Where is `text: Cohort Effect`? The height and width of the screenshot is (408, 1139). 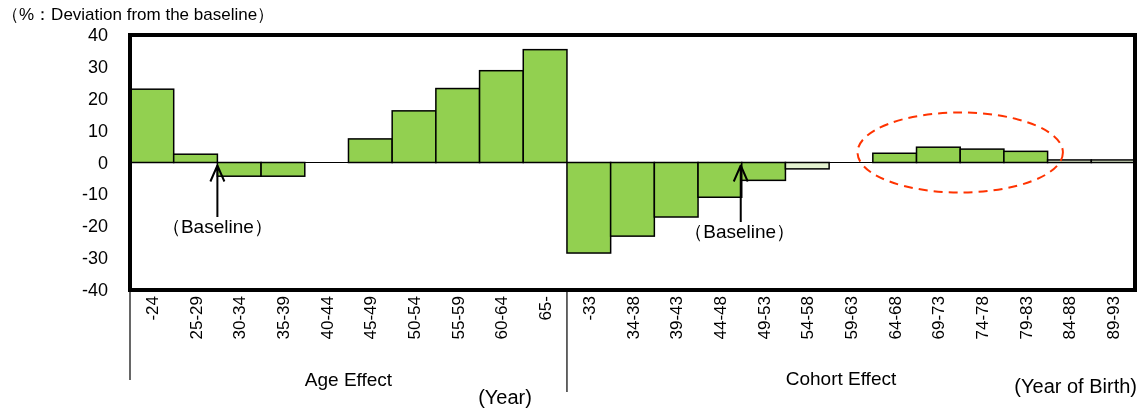
text: Cohort Effect is located at coordinates (841, 378).